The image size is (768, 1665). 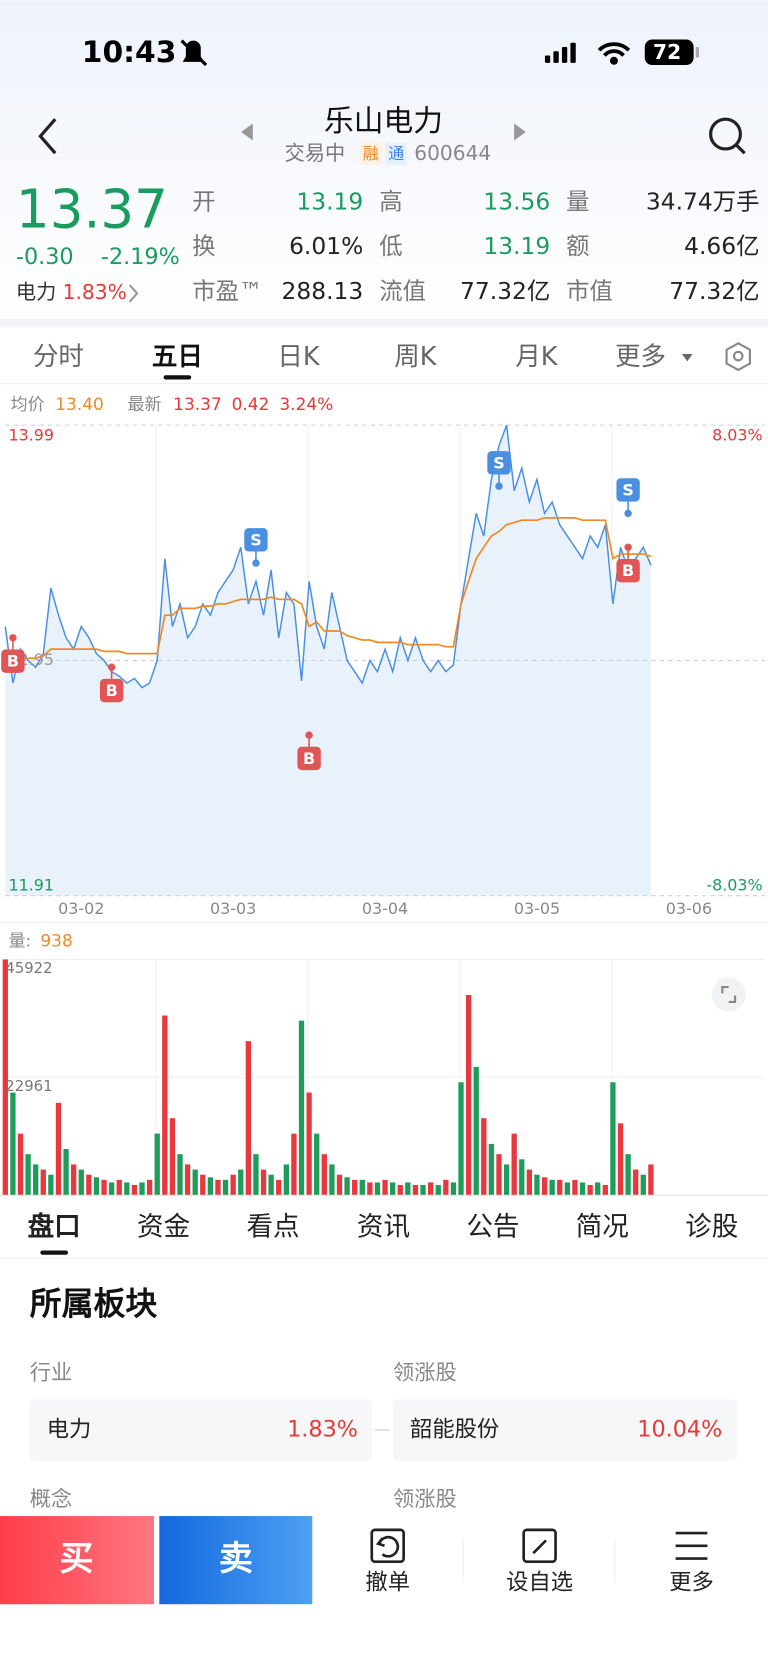 What do you see at coordinates (390, 202) in the screenshot?
I see `stat-label: 高` at bounding box center [390, 202].